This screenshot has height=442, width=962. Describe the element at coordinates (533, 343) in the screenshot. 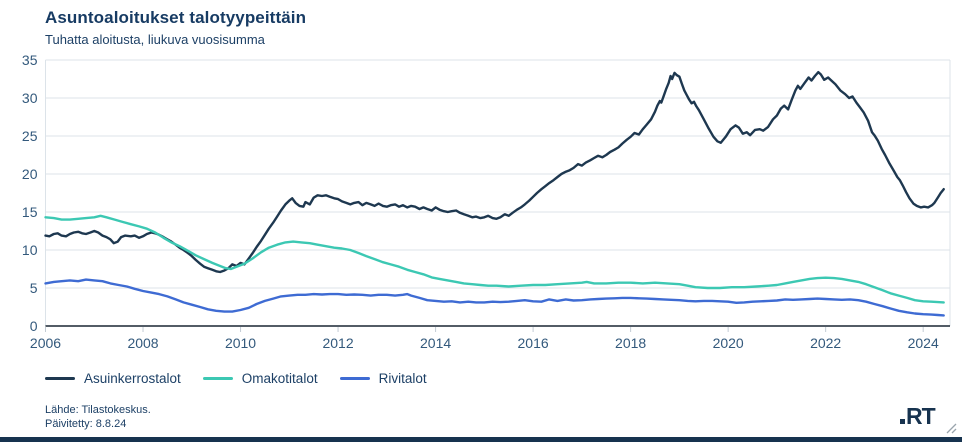

I see `x-axis-label: 2016` at that location.